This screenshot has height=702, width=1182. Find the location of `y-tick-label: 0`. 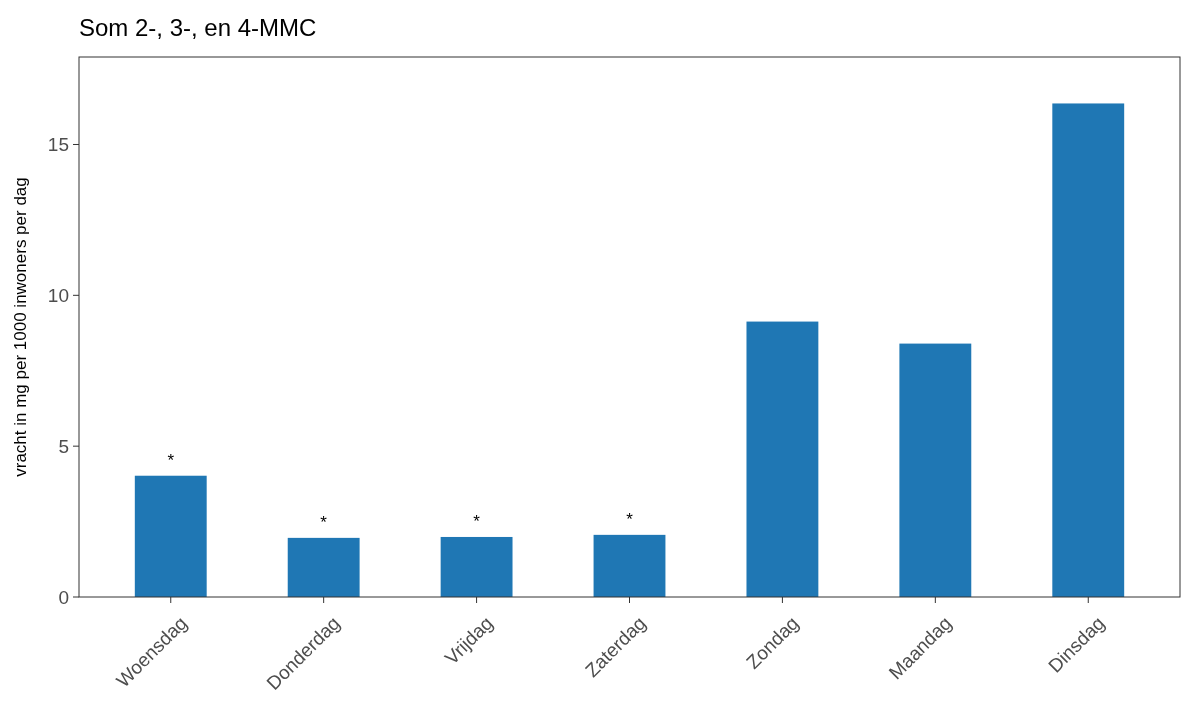

y-tick-label: 0 is located at coordinates (63, 597).